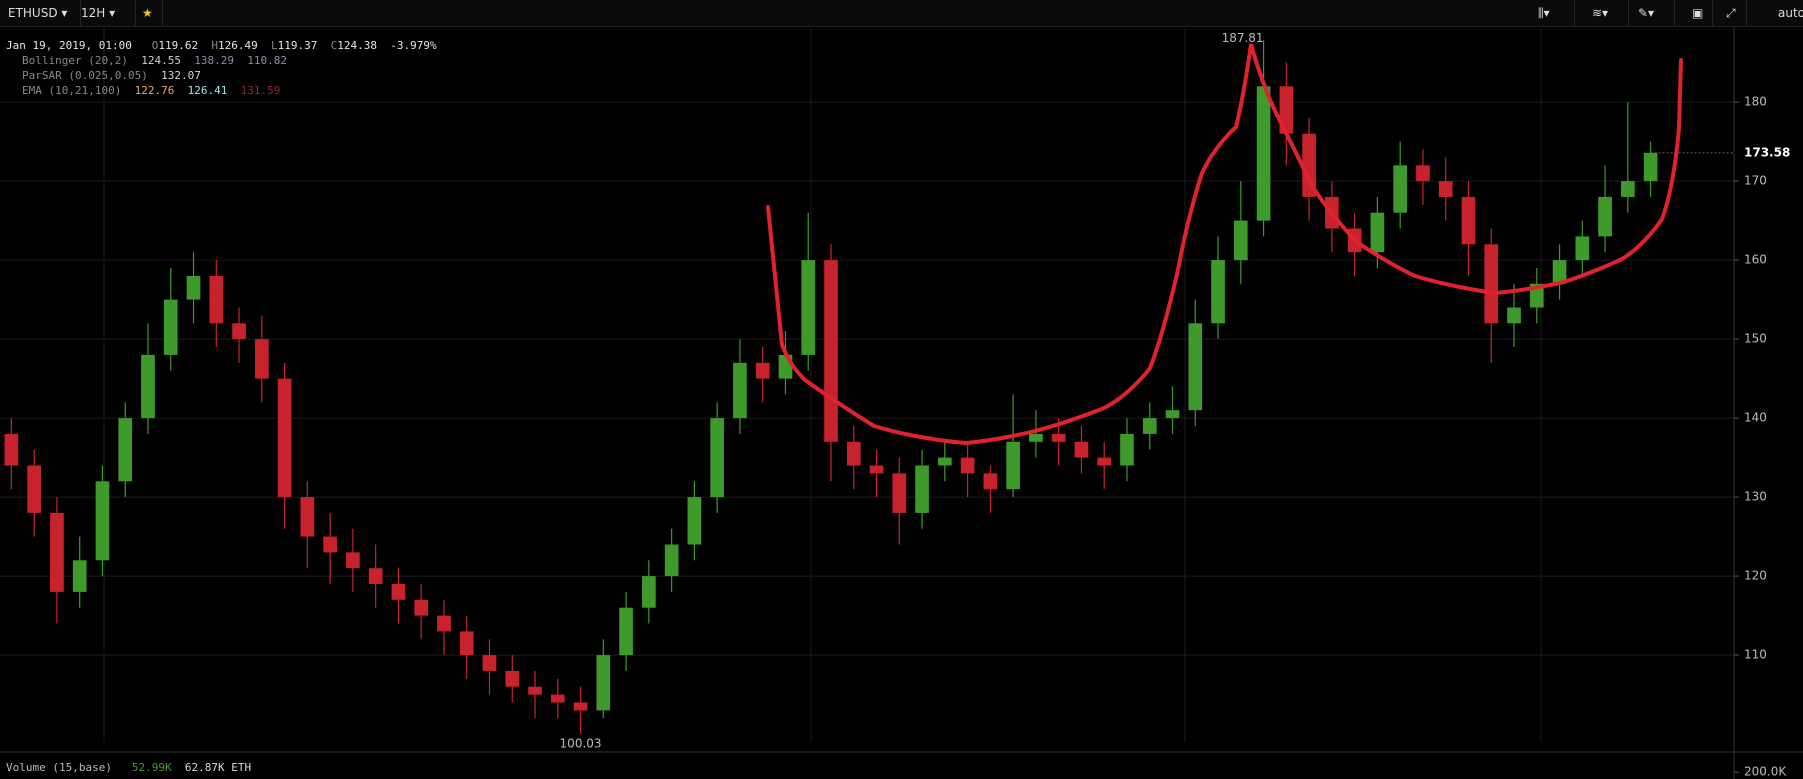 This screenshot has height=779, width=1803. I want to click on y-tick-label: 140, so click(1755, 418).